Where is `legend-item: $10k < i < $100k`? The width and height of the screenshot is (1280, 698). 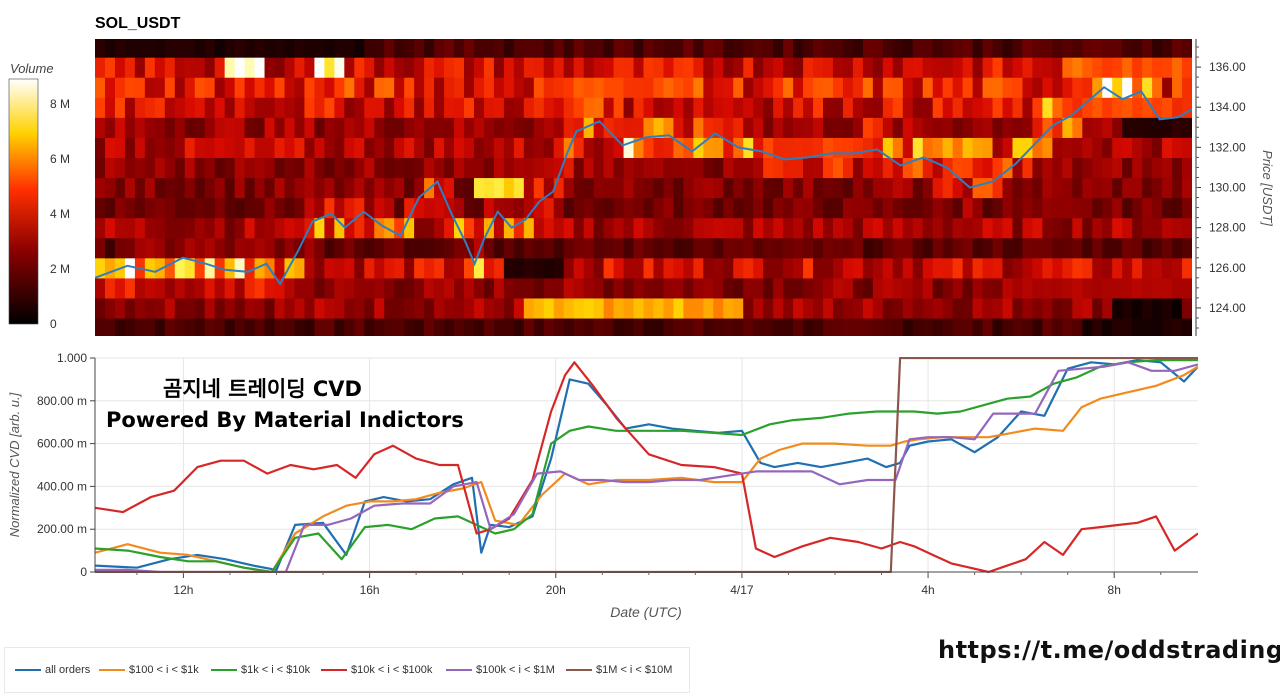 legend-item: $10k < i < $100k is located at coordinates (376, 670).